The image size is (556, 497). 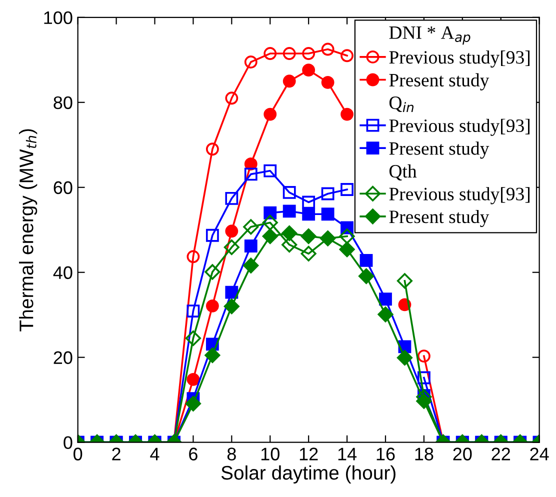 What do you see at coordinates (62, 273) in the screenshot?
I see `y-tick-label: 40` at bounding box center [62, 273].